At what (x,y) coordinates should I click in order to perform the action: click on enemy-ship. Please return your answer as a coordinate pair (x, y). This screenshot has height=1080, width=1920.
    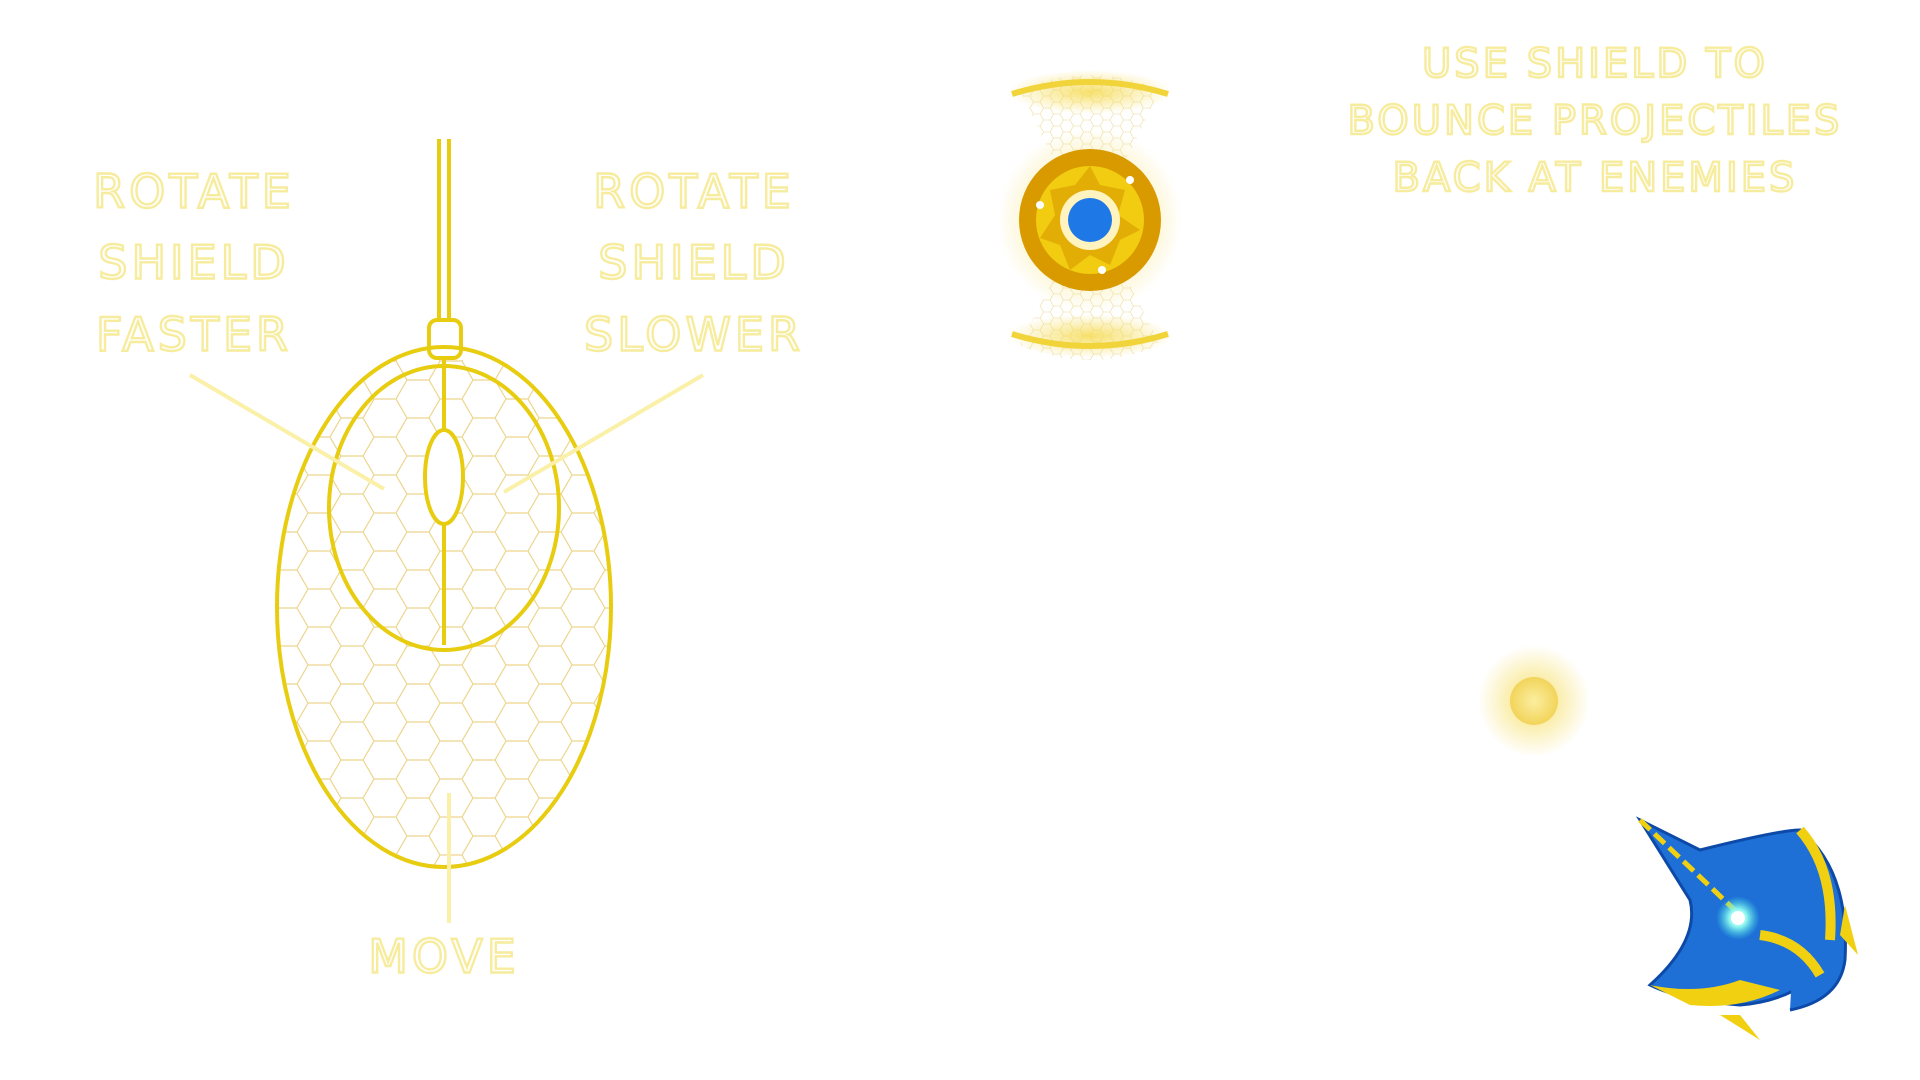
    Looking at the image, I should click on (1746, 928).